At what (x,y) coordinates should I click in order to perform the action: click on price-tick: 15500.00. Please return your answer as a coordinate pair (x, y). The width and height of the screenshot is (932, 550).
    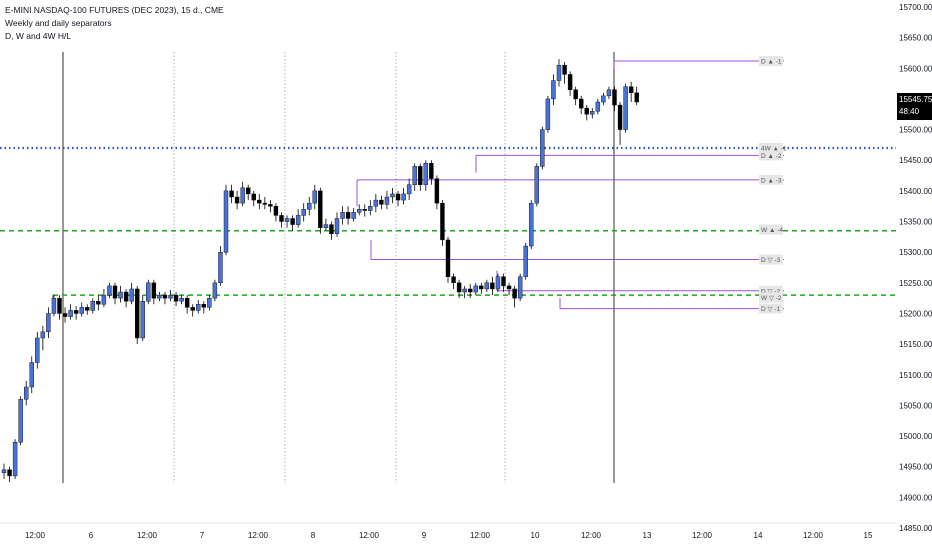
    Looking at the image, I should click on (915, 130).